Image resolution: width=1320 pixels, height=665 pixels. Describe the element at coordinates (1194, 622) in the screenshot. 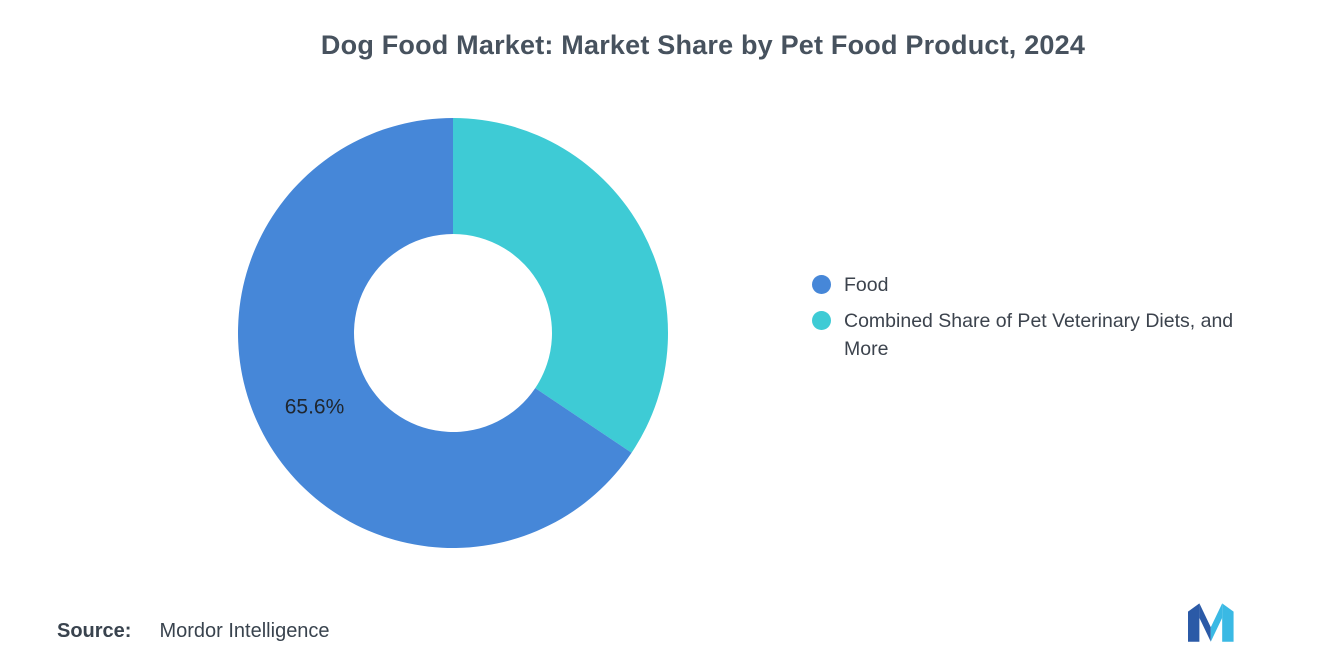

I see `logo-left-bar` at that location.